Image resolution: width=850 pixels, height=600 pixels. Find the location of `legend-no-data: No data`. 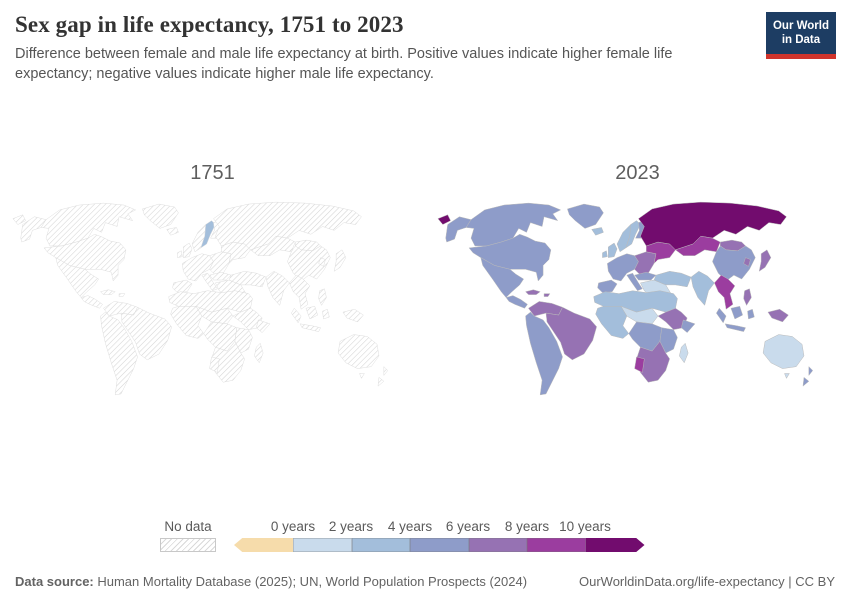

legend-no-data: No data is located at coordinates (188, 535).